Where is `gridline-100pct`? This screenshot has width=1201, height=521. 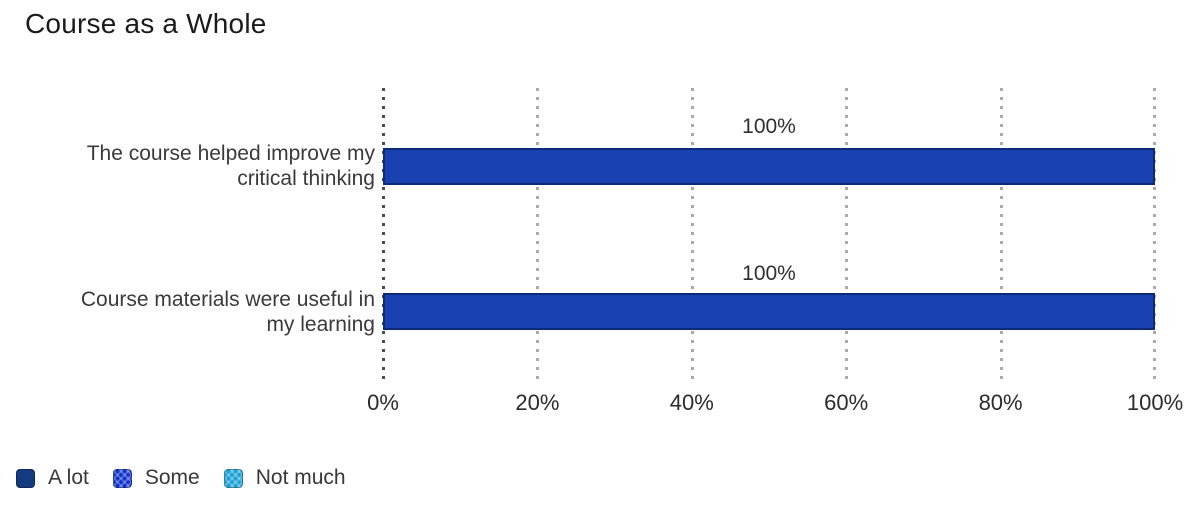 gridline-100pct is located at coordinates (1154, 235).